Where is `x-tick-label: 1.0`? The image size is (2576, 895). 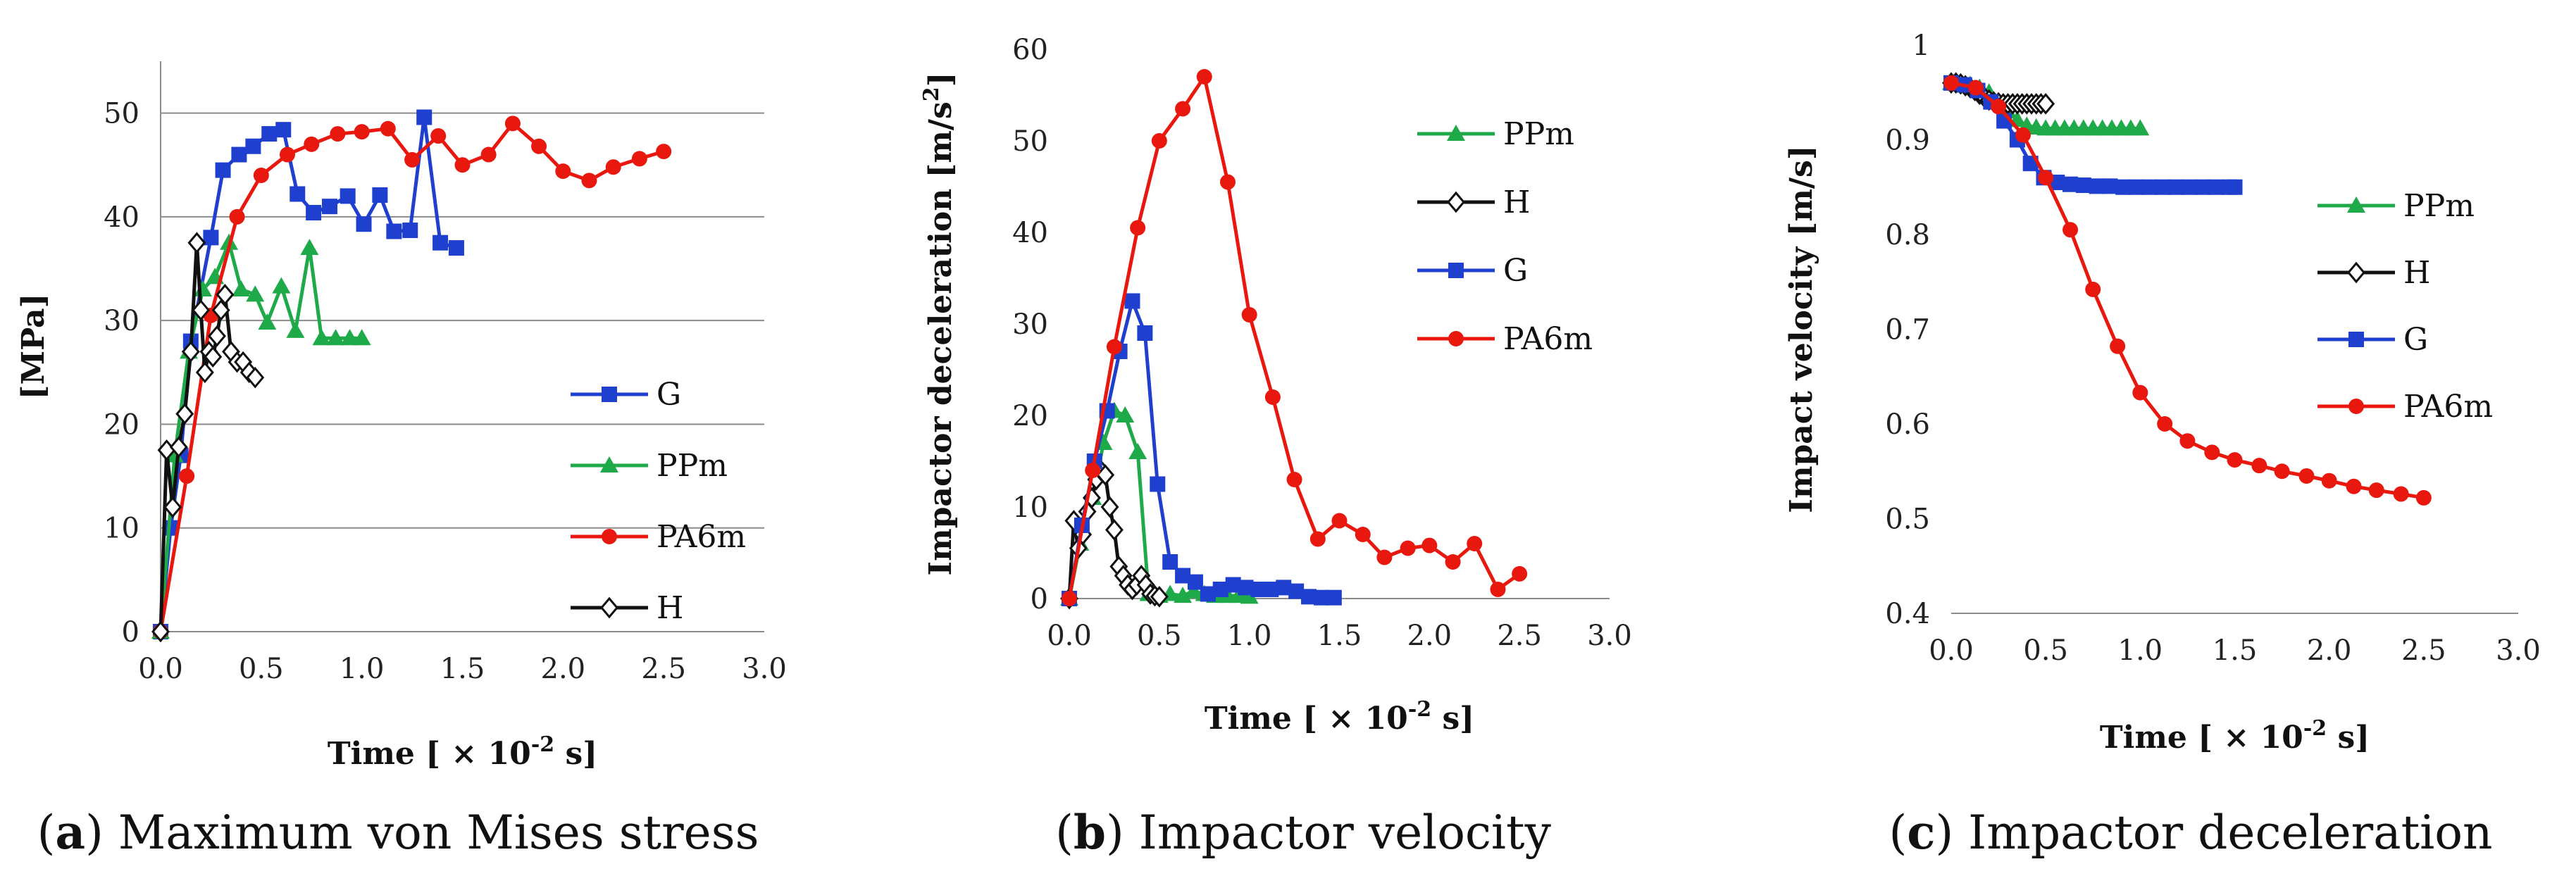 x-tick-label: 1.0 is located at coordinates (2140, 650).